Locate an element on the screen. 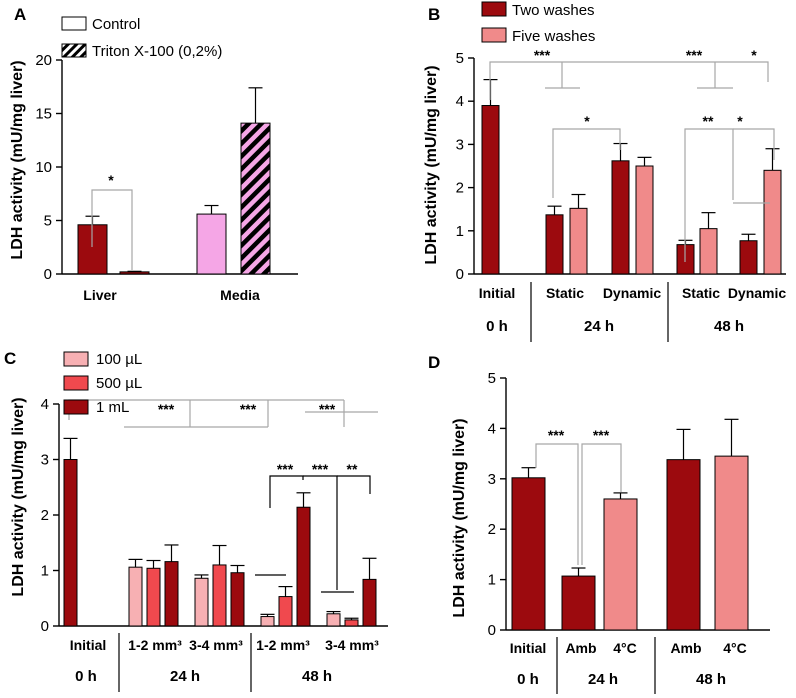 Image resolution: width=796 pixels, height=698 pixels. panel-c-group-24h: 24 h is located at coordinates (185, 676).